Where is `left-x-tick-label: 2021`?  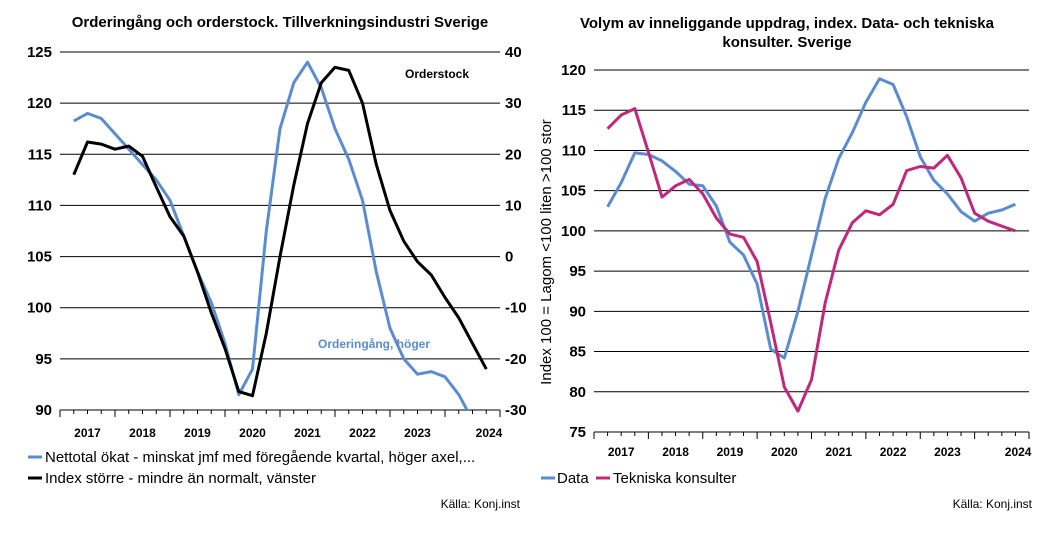
left-x-tick-label: 2021 is located at coordinates (307, 433).